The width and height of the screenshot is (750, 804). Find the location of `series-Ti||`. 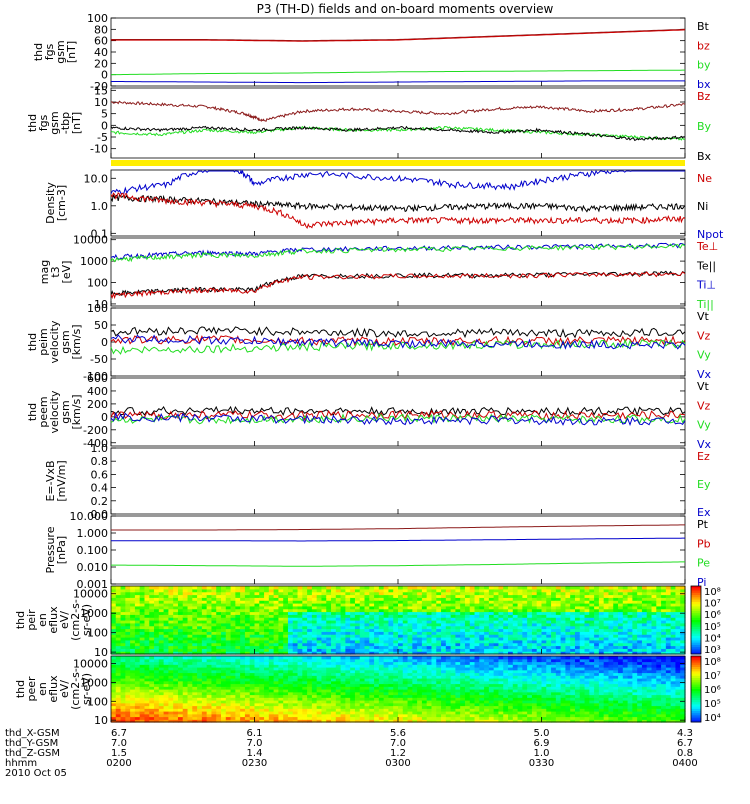

series-Ti|| is located at coordinates (398, 252).